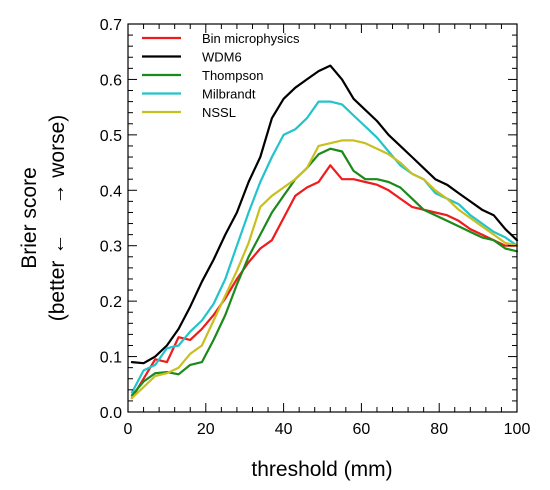  What do you see at coordinates (111, 247) in the screenshot?
I see `y-tick-label: 0.3` at bounding box center [111, 247].